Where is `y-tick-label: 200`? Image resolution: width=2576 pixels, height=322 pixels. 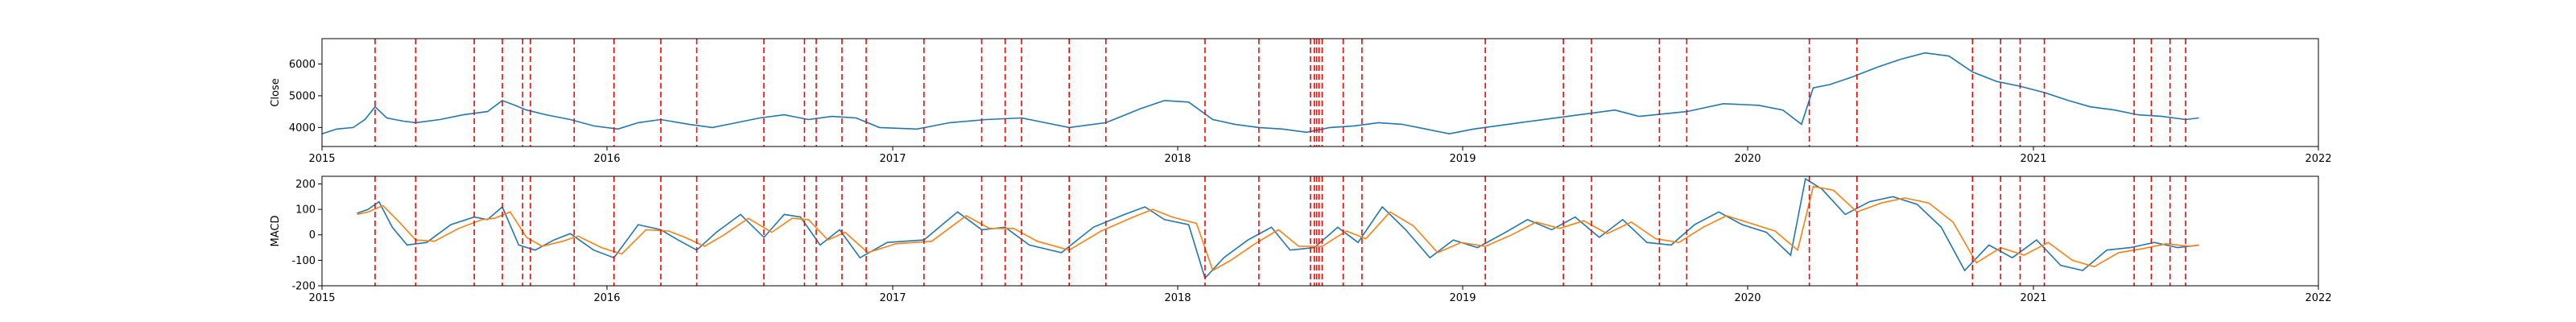
y-tick-label: 200 is located at coordinates (305, 185).